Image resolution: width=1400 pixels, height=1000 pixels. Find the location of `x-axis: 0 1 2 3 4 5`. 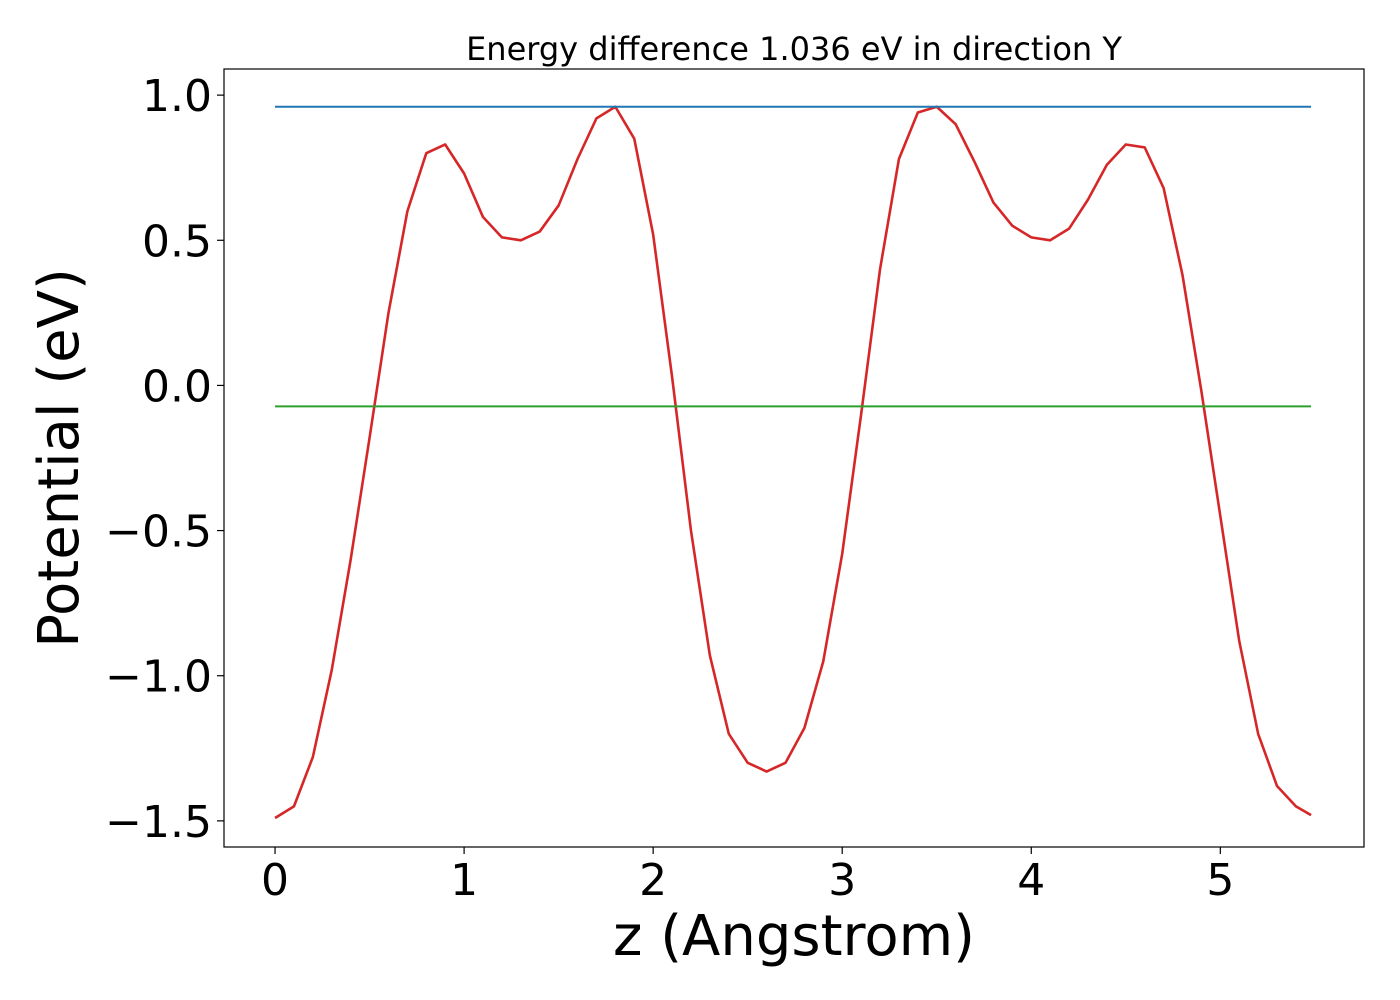

x-axis: 0 1 2 3 4 5 is located at coordinates (747, 876).